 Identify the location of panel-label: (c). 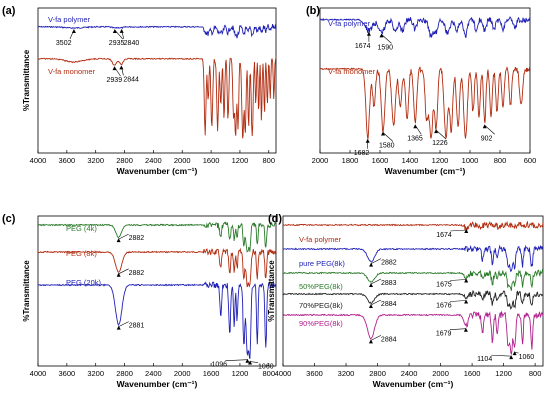
(9, 219).